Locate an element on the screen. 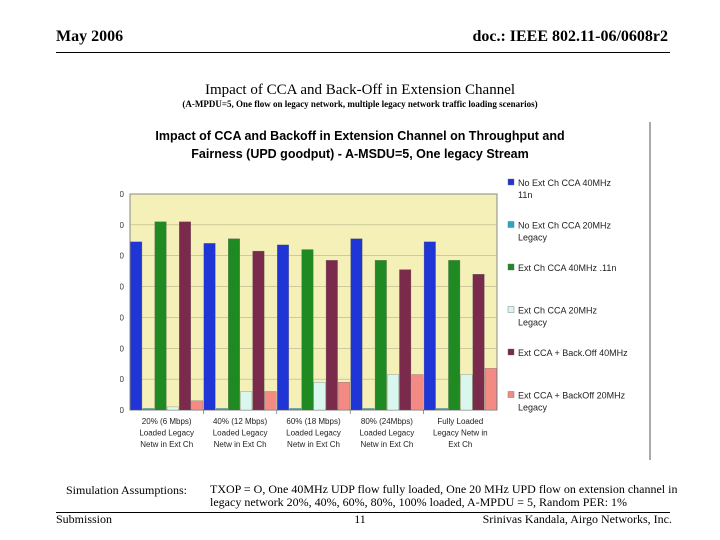  y-tick-label: 100 is located at coordinates (122, 256).